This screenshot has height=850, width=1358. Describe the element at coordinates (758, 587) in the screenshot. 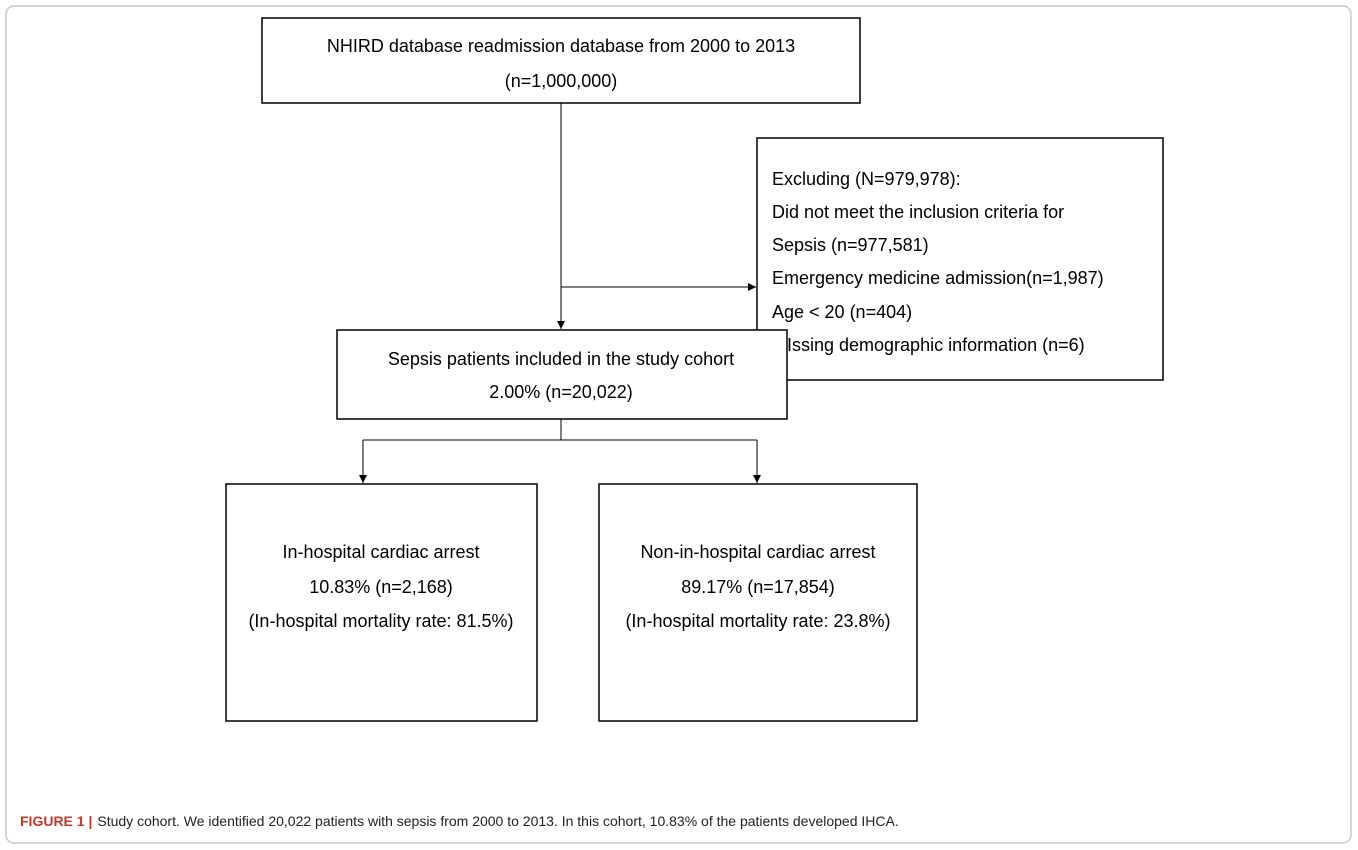

I see `node-text: 89.17% (n=17,854)` at that location.